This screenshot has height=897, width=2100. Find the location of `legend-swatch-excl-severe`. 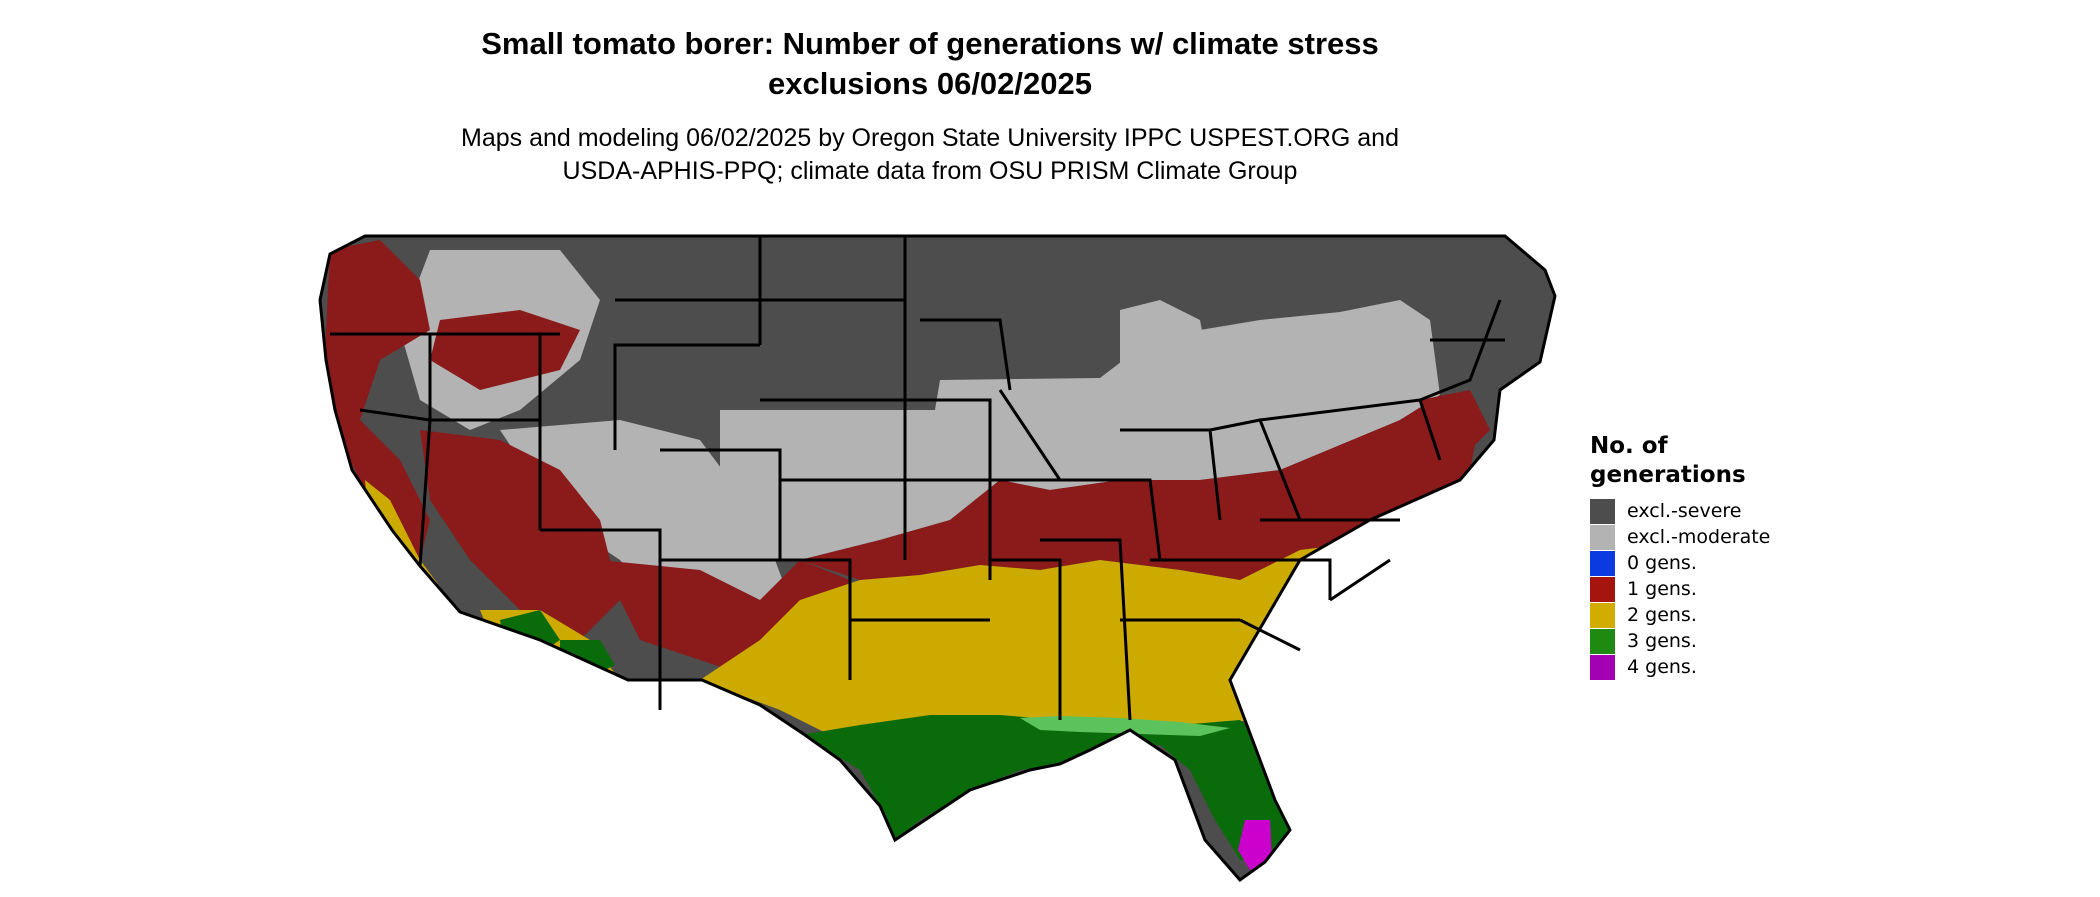

legend-swatch-excl-severe is located at coordinates (1602, 511).